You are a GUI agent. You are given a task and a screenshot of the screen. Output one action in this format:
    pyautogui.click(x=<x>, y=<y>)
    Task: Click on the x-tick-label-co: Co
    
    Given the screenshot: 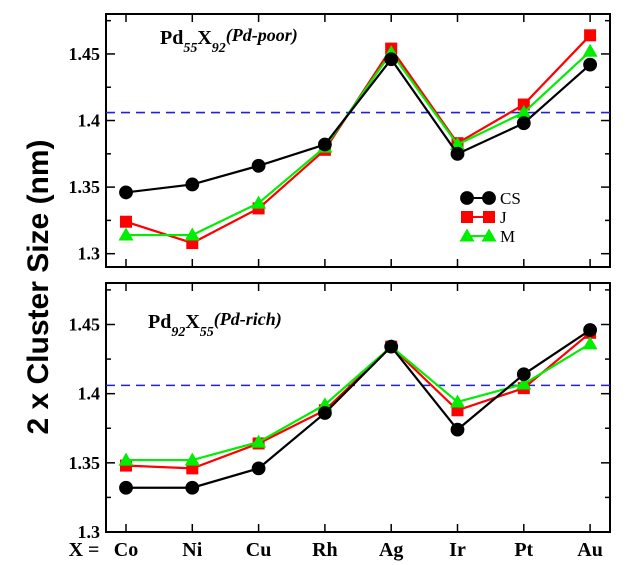 What is the action you would take?
    pyautogui.click(x=126, y=550)
    